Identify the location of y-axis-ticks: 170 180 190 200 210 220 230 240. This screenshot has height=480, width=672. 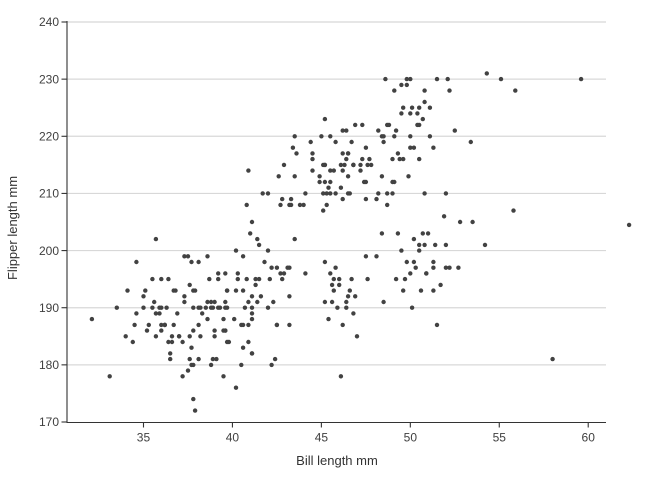
(53, 222).